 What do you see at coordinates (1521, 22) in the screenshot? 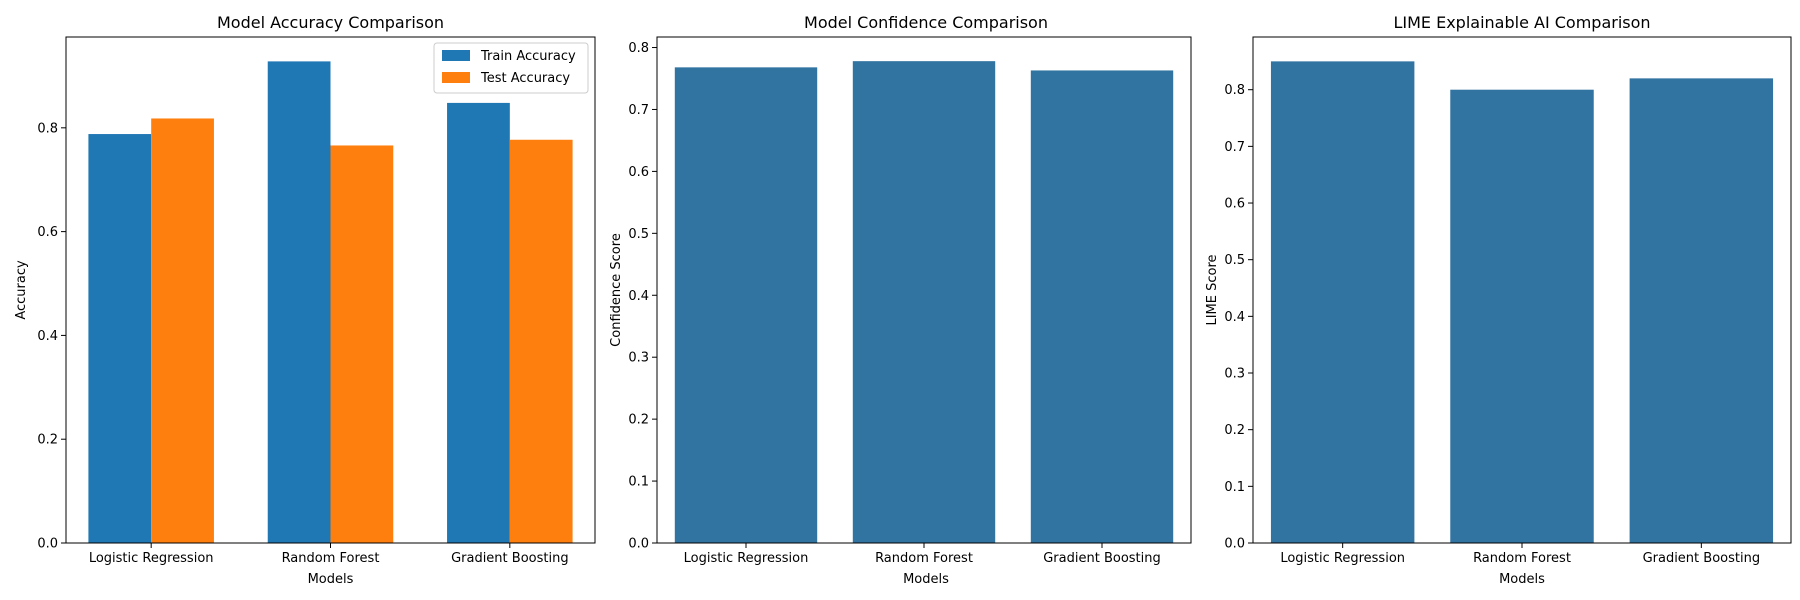
I see `chart-title: LIME Explainable AI Comparison` at bounding box center [1521, 22].